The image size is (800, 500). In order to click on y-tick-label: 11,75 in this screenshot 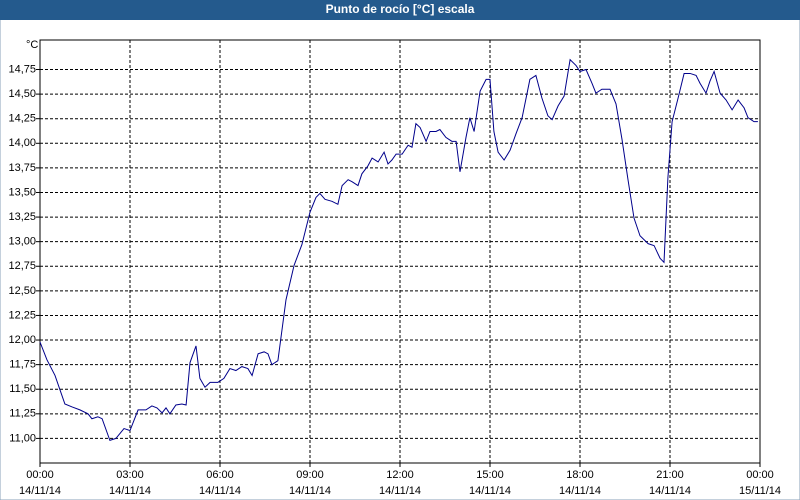, I will do `click(22, 365)`.